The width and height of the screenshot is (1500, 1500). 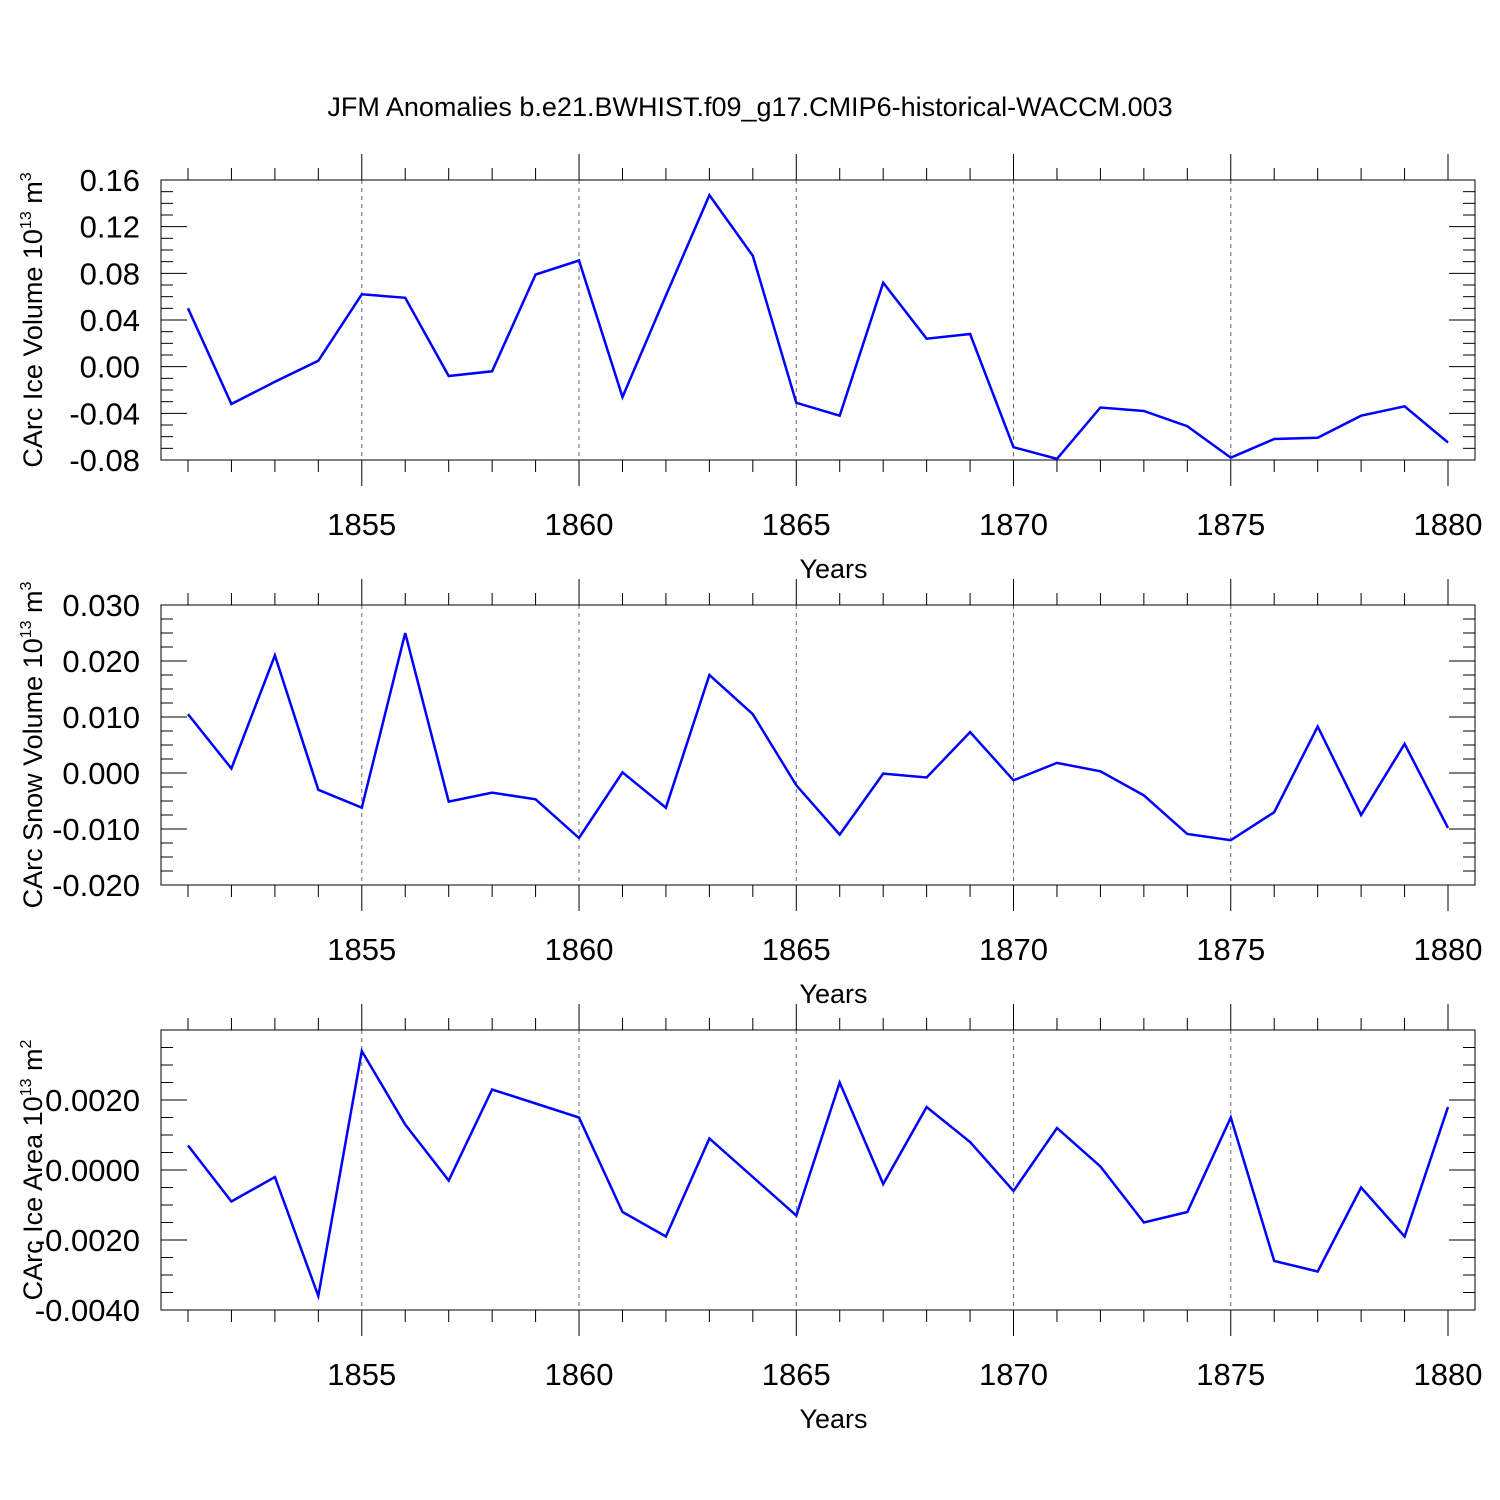 I want to click on y-tick-label: 0.12, so click(x=110, y=227).